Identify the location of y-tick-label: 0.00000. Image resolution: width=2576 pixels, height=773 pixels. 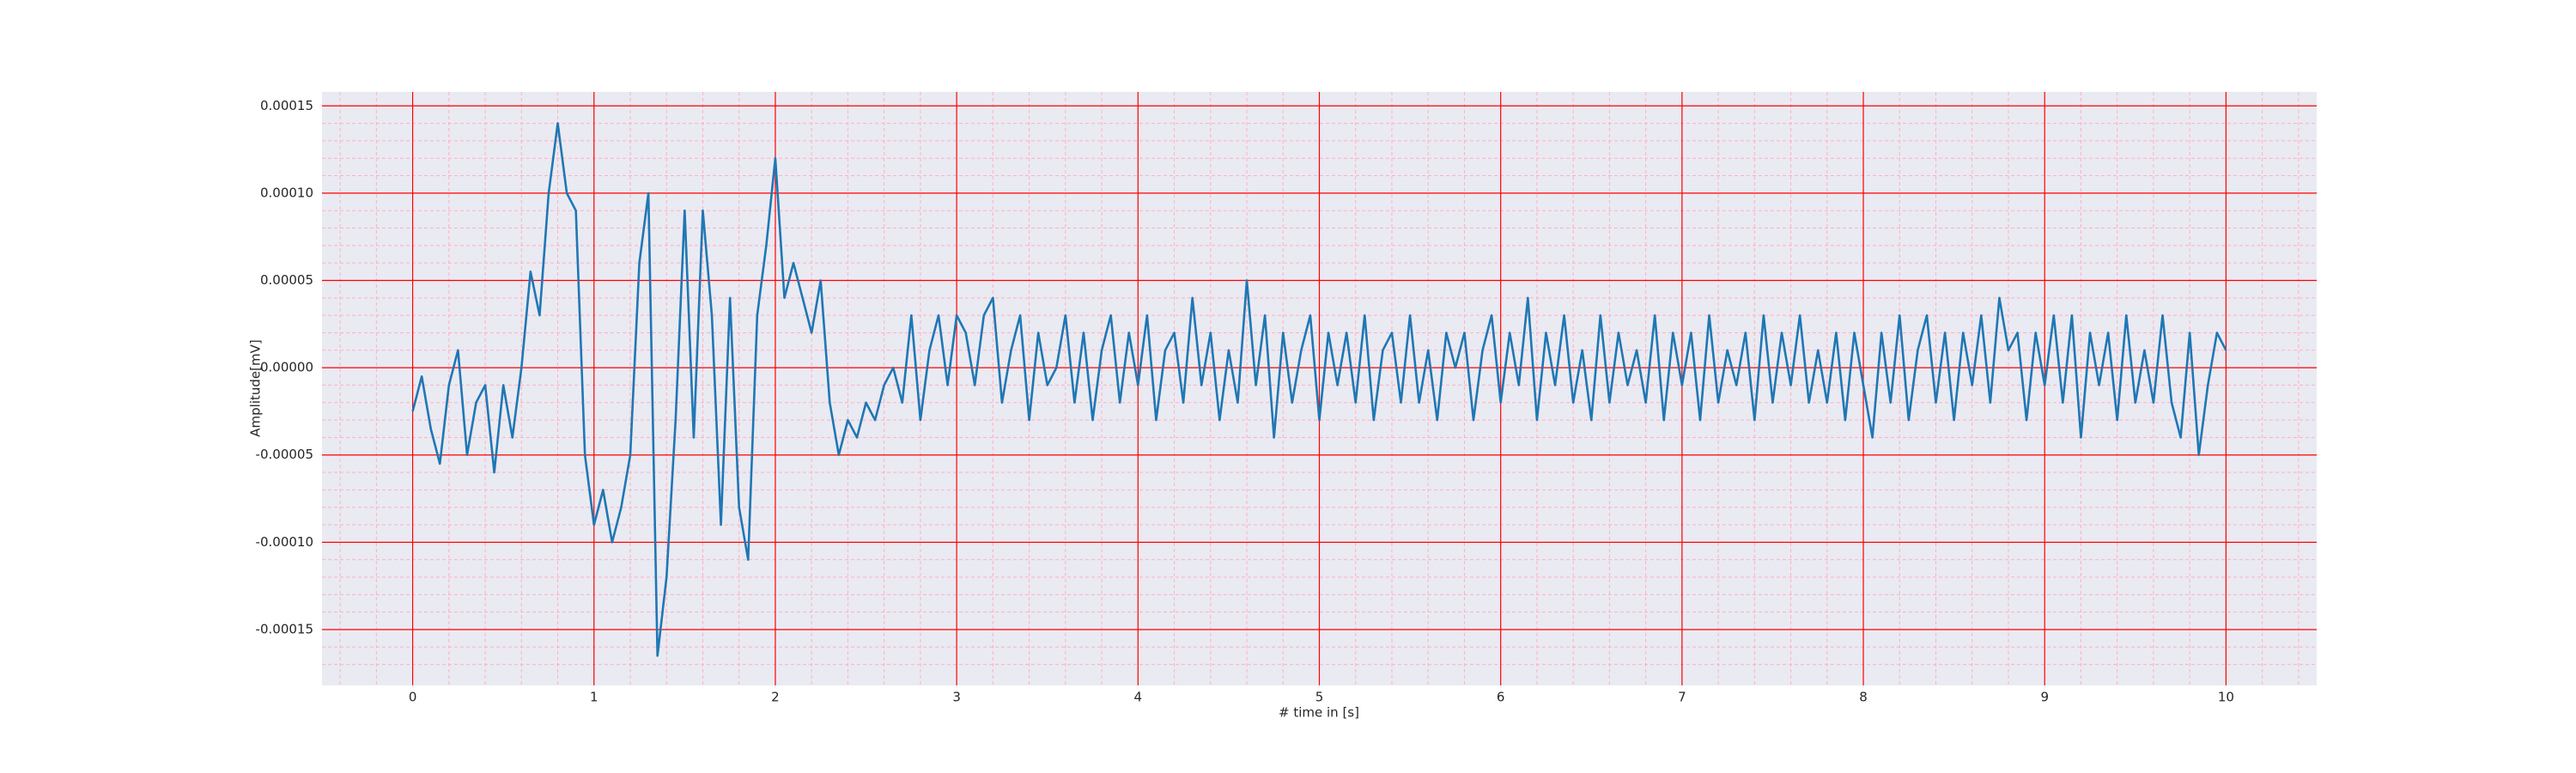
(286, 367).